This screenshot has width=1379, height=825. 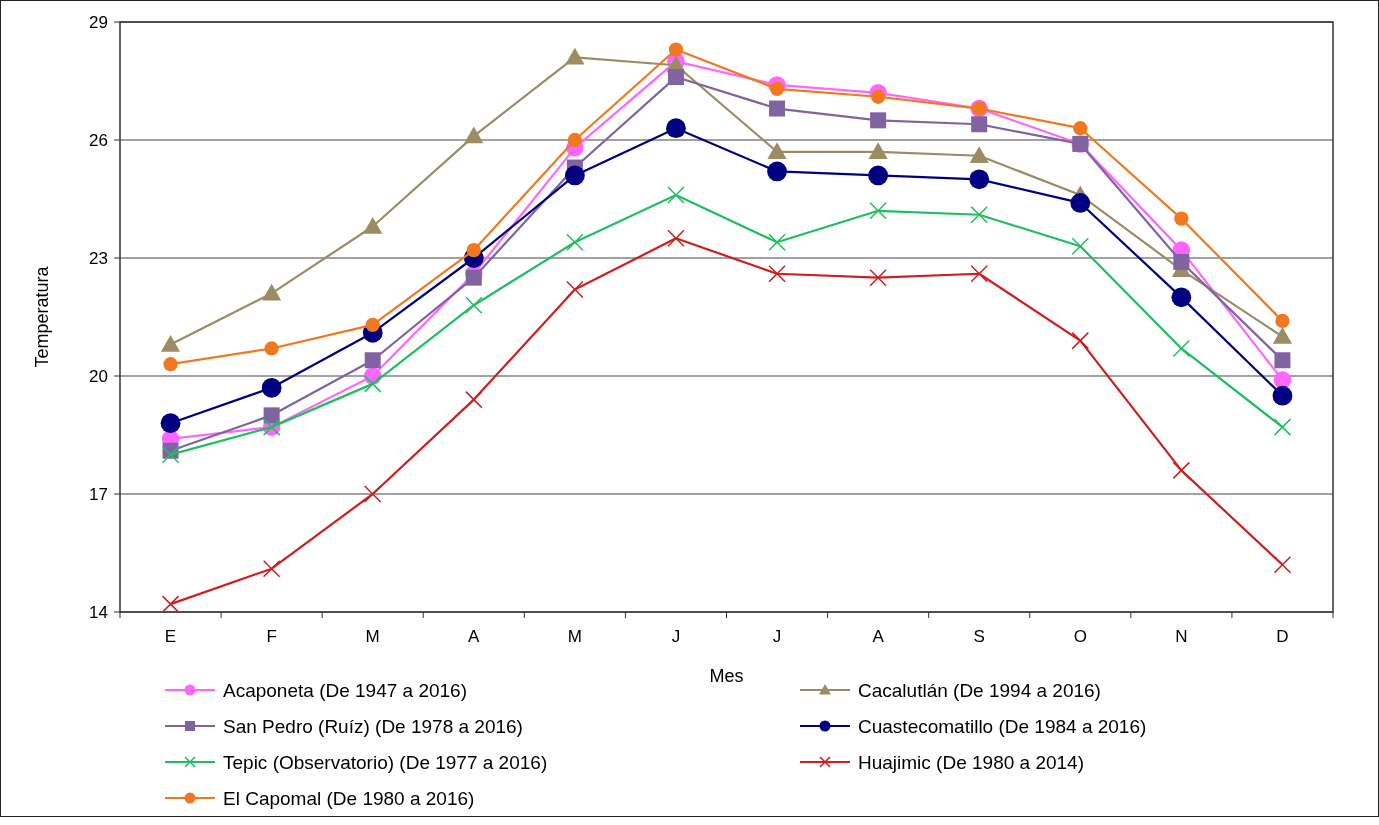 I want to click on x-tick-label: E, so click(x=170, y=636).